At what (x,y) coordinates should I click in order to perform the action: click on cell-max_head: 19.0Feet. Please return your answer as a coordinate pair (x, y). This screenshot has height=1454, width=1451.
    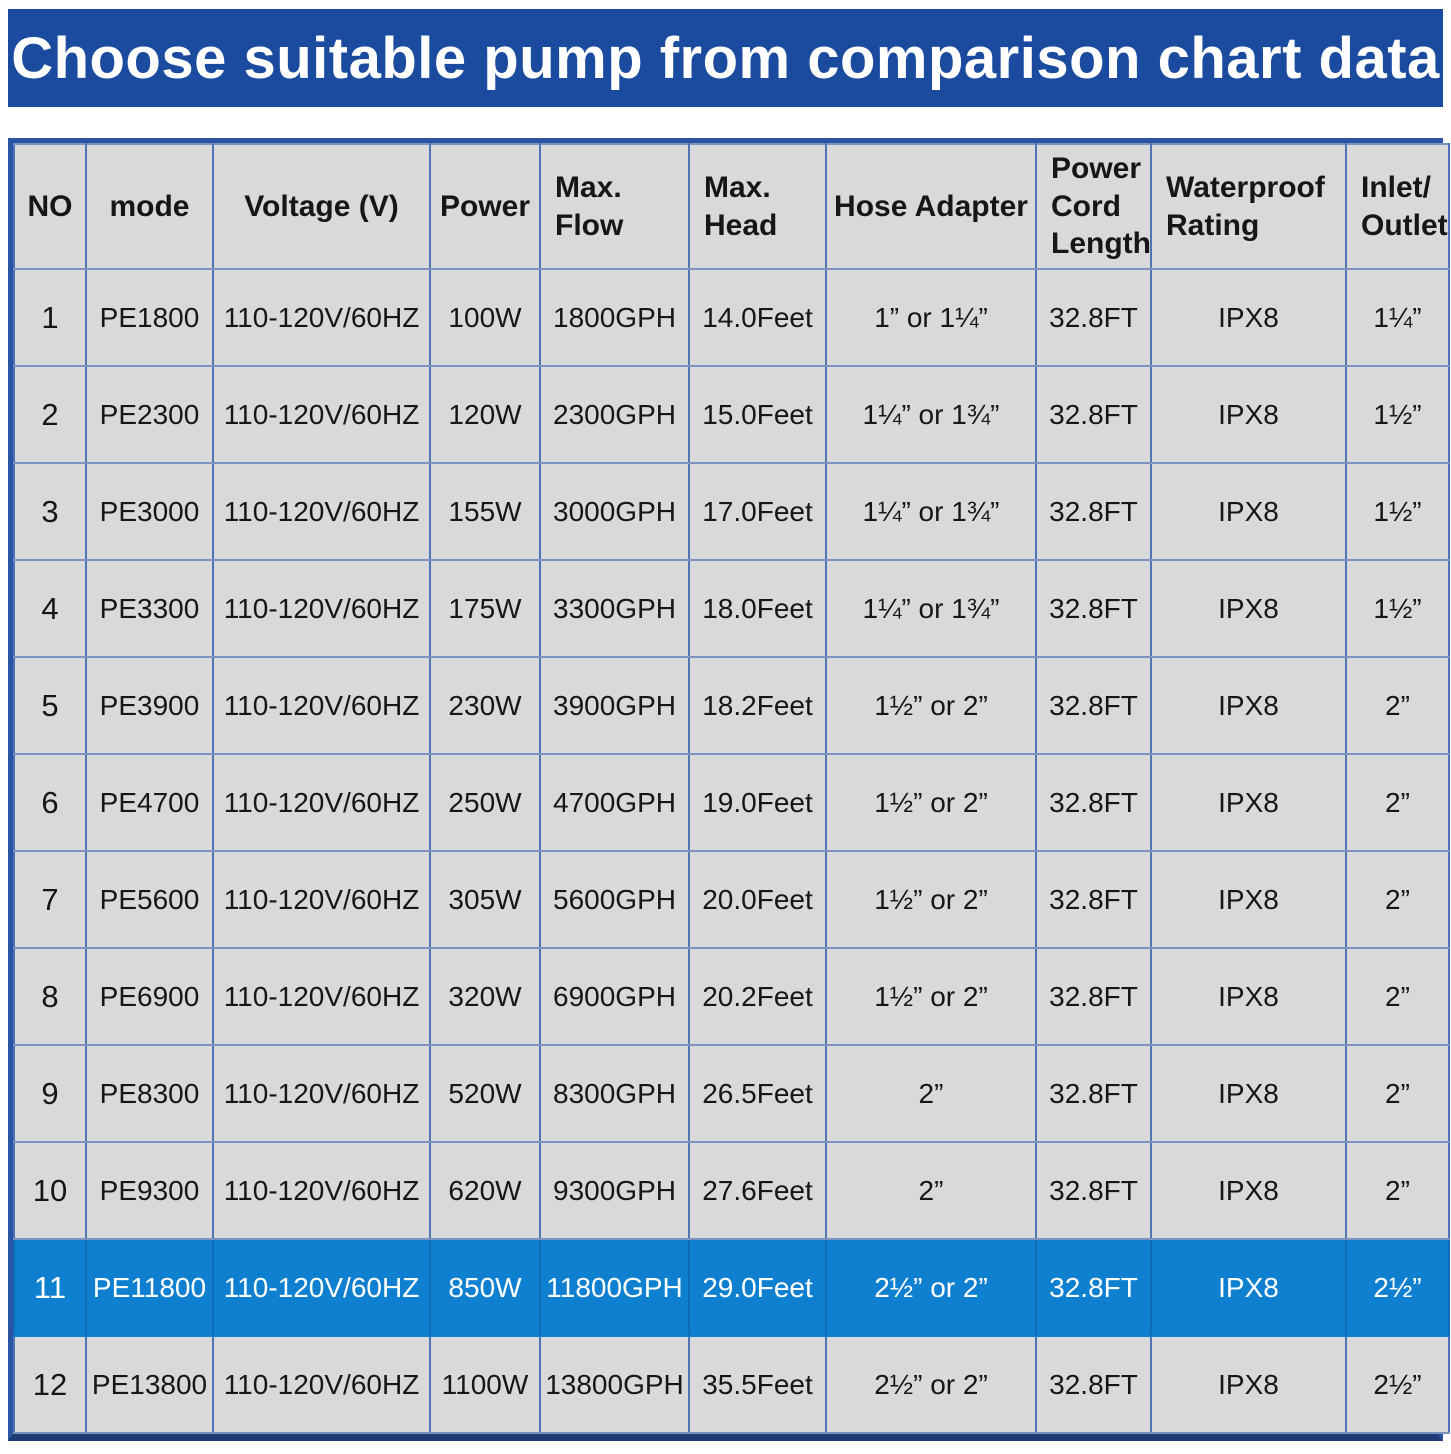
    Looking at the image, I should click on (757, 802).